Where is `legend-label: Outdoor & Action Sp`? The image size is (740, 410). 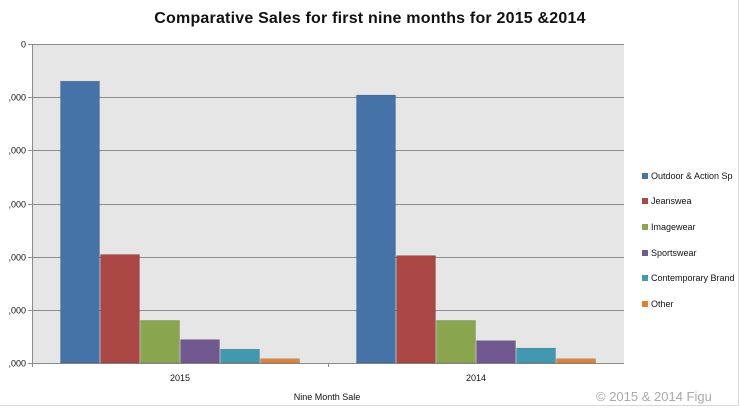
legend-label: Outdoor & Action Sp is located at coordinates (692, 175).